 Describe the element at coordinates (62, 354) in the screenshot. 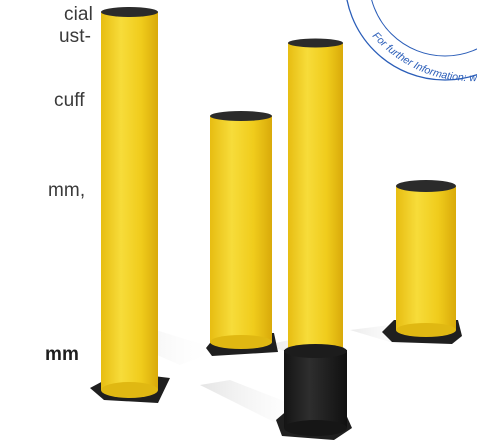

I see `text-fragment-5: mm` at that location.